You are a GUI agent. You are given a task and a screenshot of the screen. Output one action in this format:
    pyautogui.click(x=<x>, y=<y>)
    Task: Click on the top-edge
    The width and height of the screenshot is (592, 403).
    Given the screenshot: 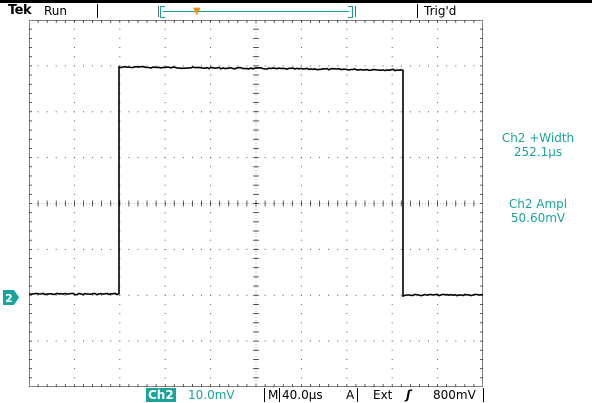 What is the action you would take?
    pyautogui.click(x=296, y=1)
    